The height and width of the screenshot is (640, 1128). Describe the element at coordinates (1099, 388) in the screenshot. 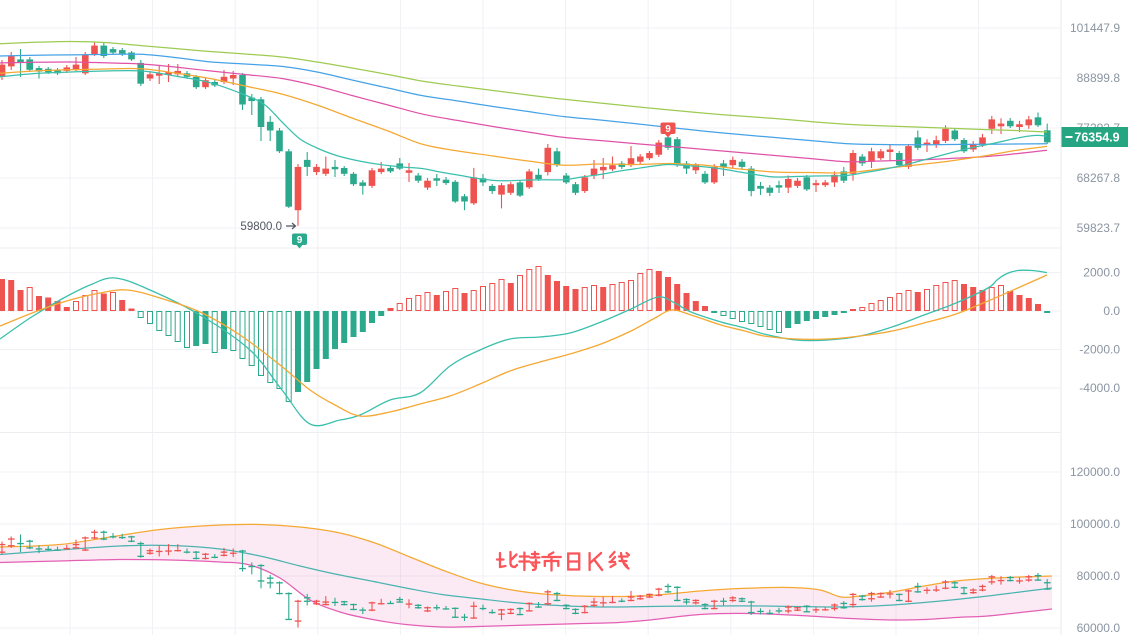

I see `svg-text: -4000.0` at that location.